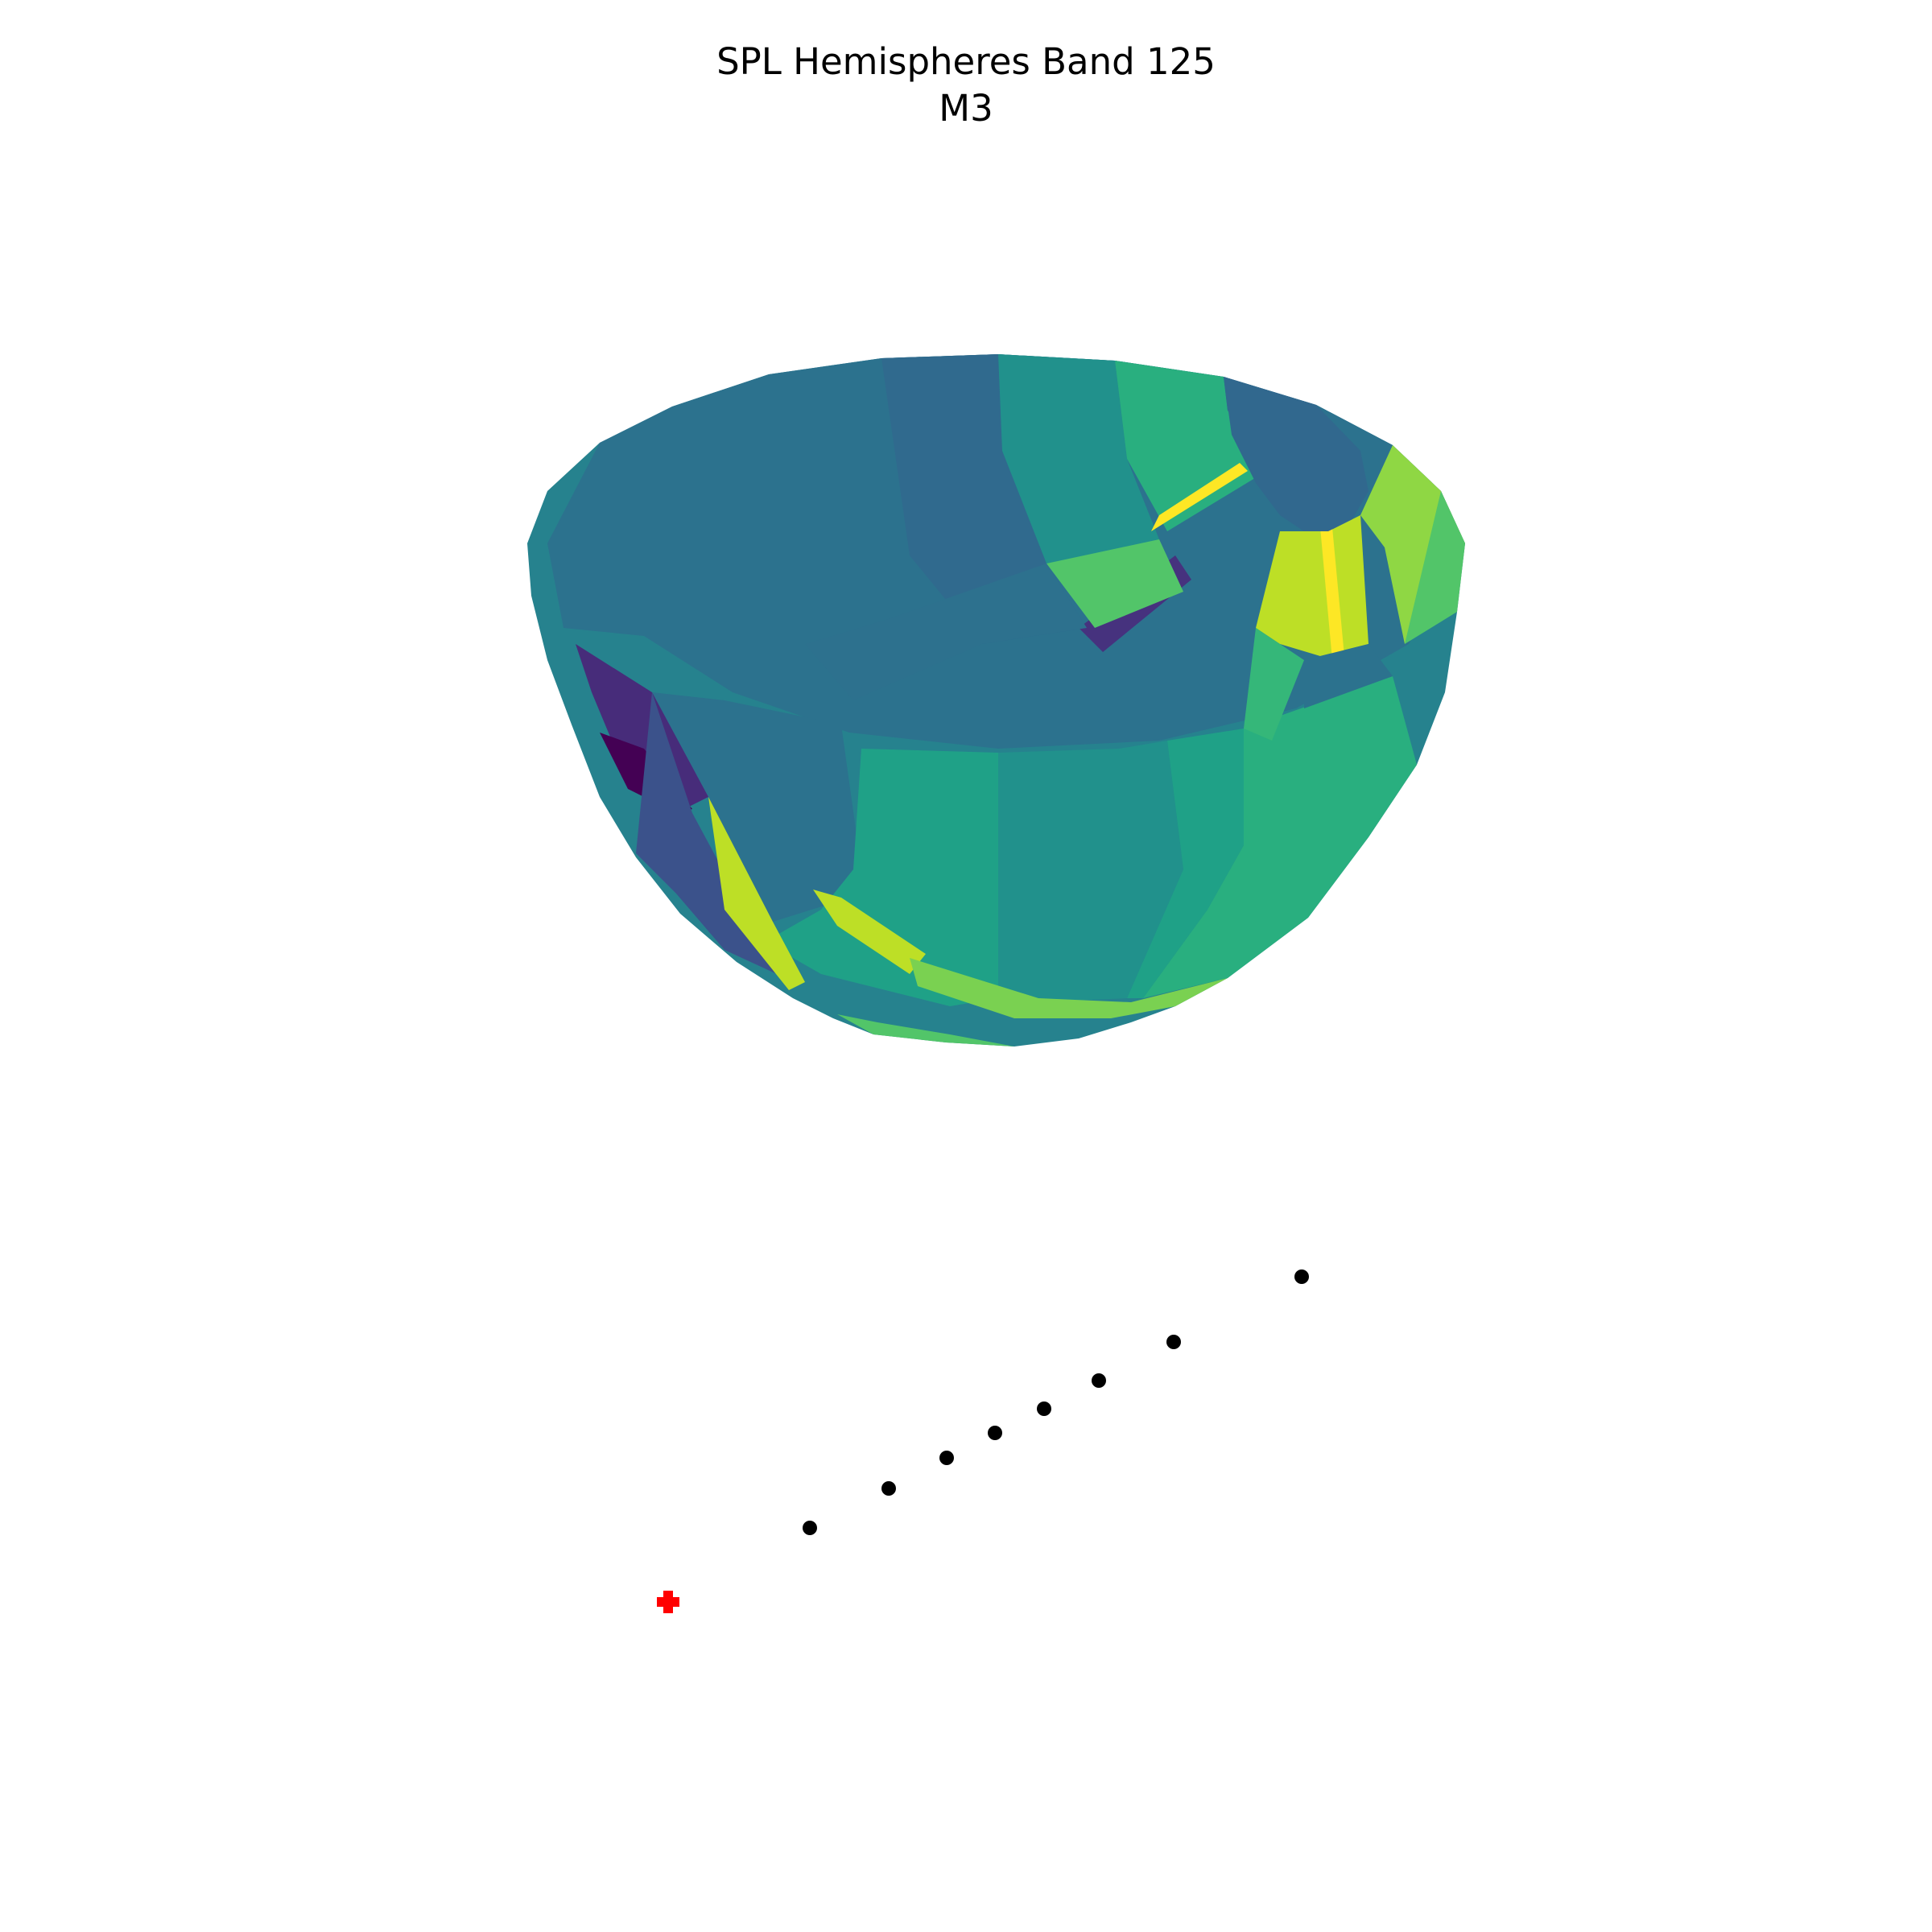 Image resolution: width=1932 pixels, height=1932 pixels. What do you see at coordinates (668, 1602) in the screenshot?
I see `red-plus-marker` at bounding box center [668, 1602].